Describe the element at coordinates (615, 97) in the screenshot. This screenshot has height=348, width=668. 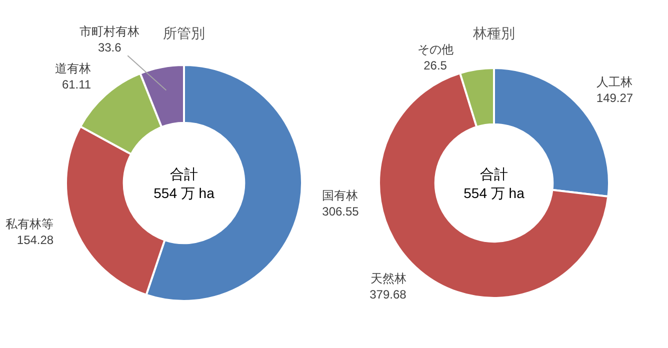
I see `data-label: 149.27` at that location.